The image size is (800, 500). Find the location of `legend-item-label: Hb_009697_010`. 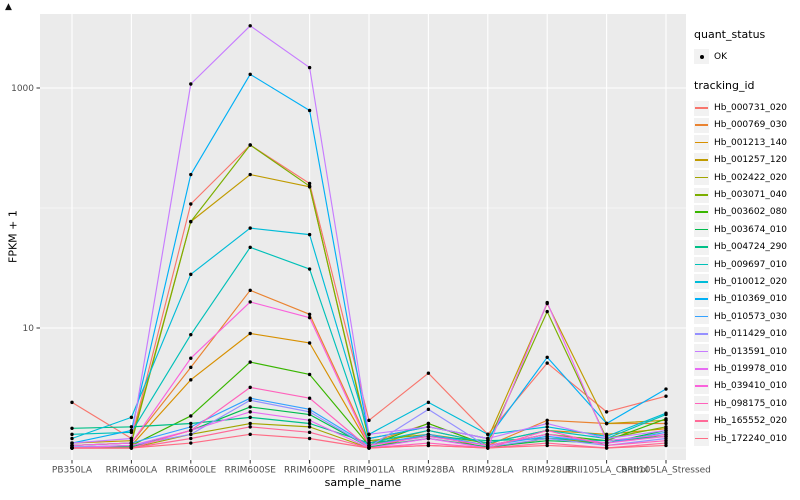

legend-item-label: Hb_009697_010 is located at coordinates (751, 264).